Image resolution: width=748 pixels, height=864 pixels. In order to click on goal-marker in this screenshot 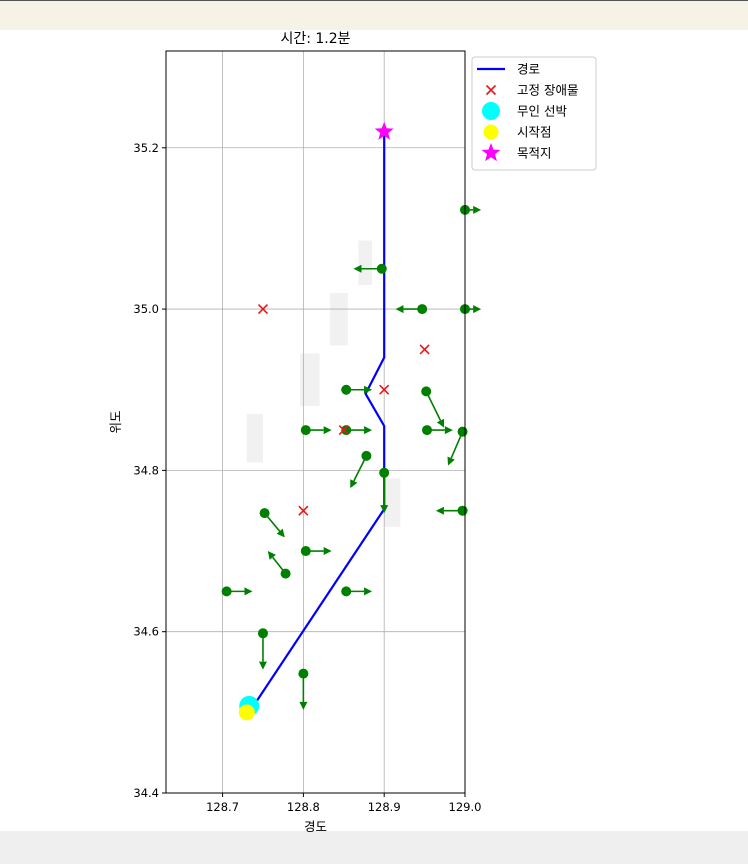, I will do `click(384, 130)`.